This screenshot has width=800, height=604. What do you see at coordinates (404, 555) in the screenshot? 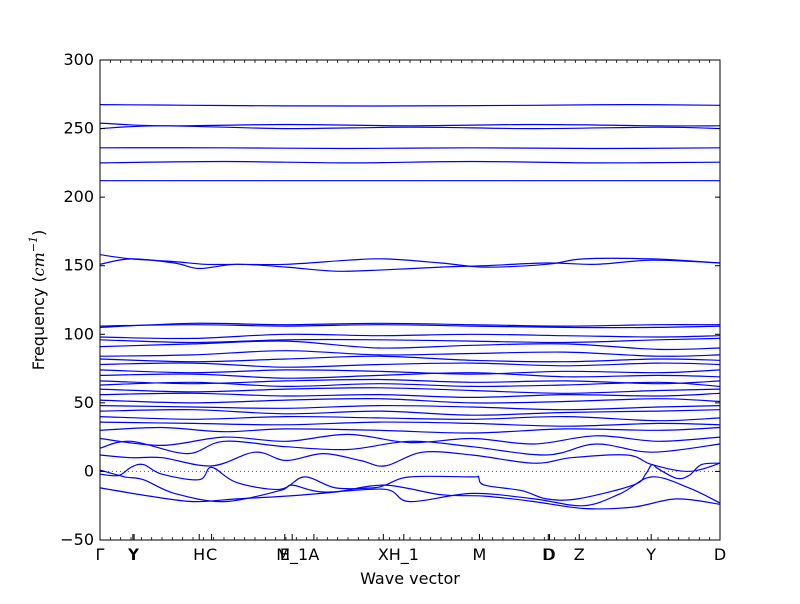
I see `x-tick-label: H_1` at bounding box center [404, 555].